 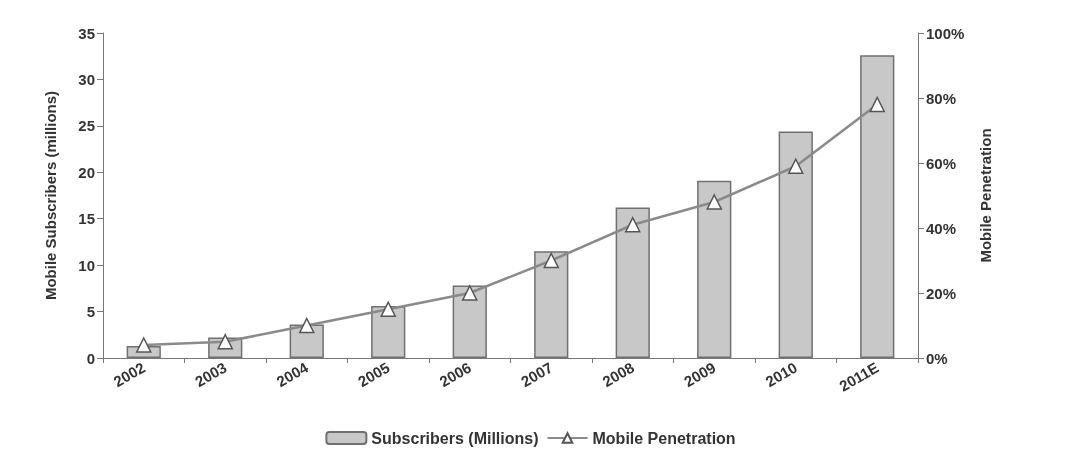 I want to click on x-tick-label: 2006, so click(x=455, y=374).